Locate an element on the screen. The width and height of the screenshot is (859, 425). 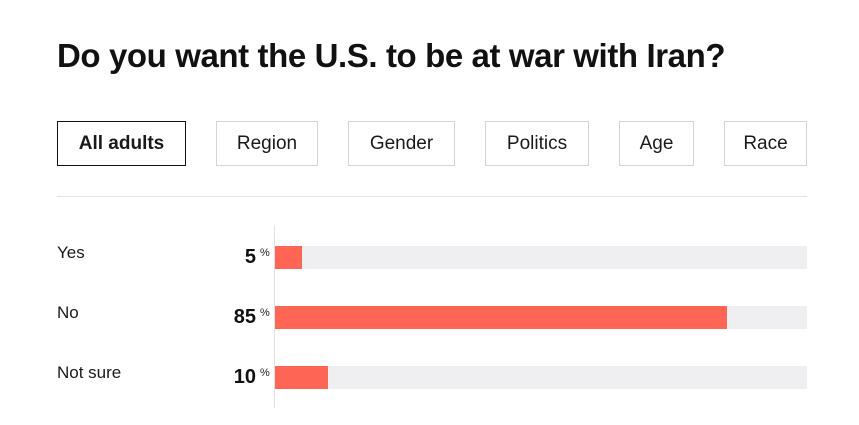
bar-yes is located at coordinates (288, 257).